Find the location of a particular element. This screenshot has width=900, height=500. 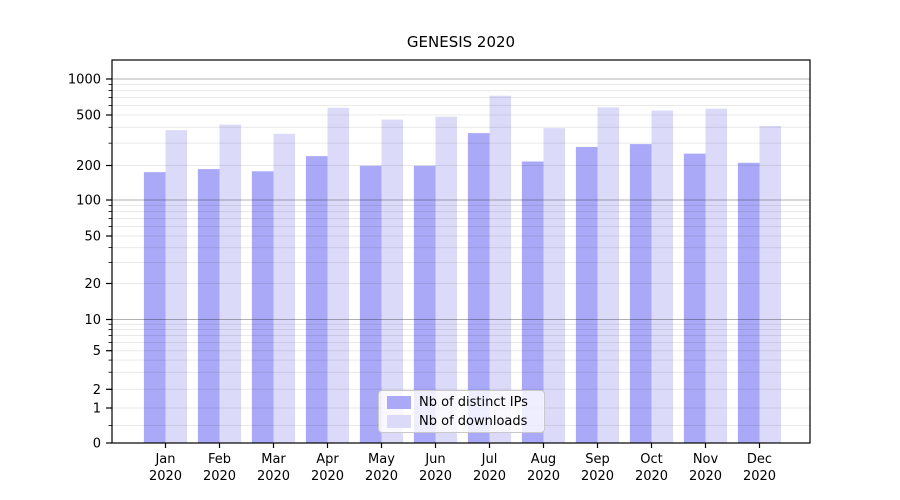

x-tick-label-jun: Jun is located at coordinates (434, 459).